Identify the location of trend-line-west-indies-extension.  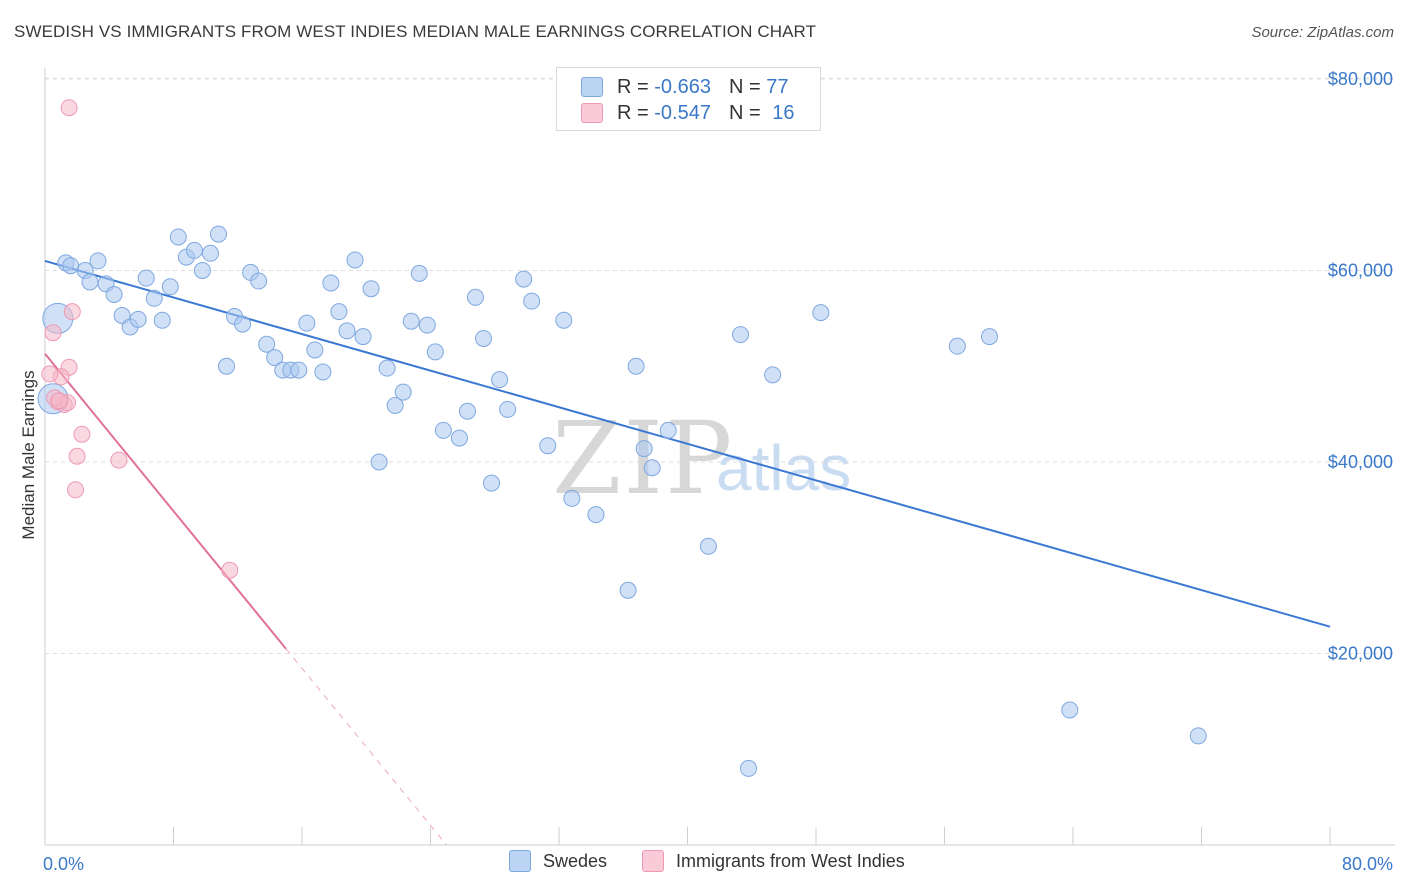
(366, 747).